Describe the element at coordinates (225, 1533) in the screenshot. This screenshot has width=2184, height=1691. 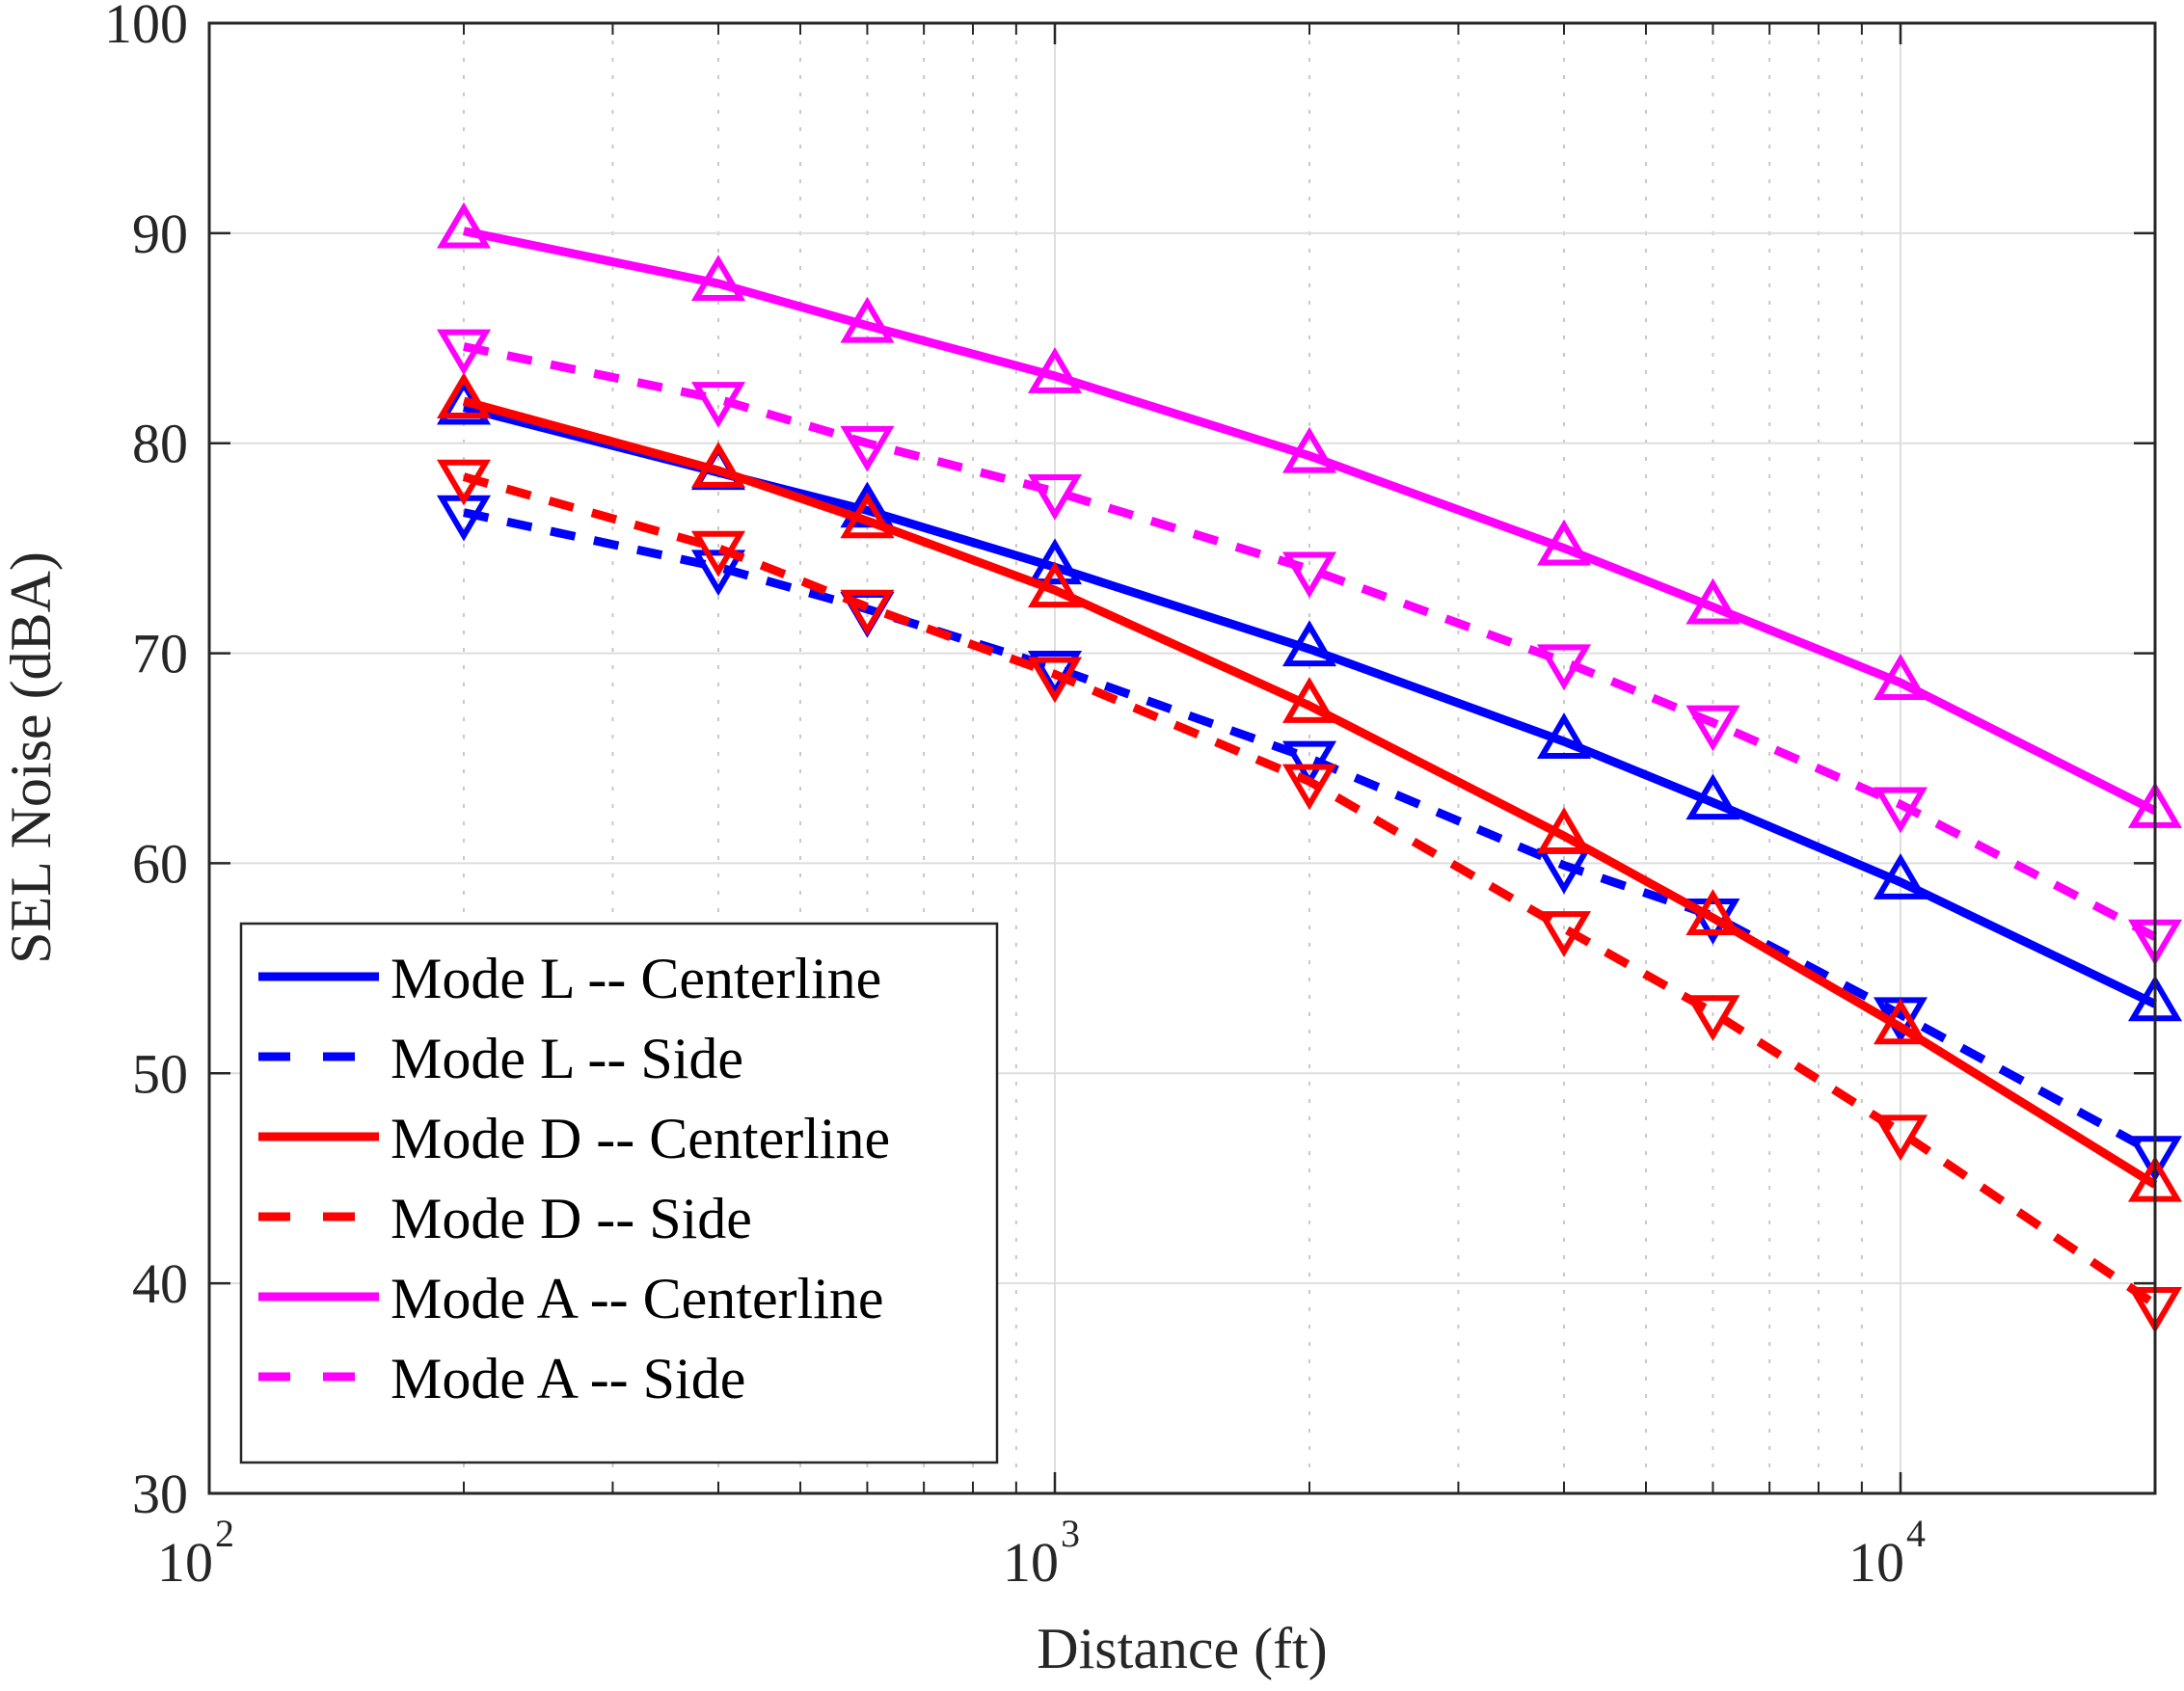
I see `x-tick-exponent: 2` at that location.